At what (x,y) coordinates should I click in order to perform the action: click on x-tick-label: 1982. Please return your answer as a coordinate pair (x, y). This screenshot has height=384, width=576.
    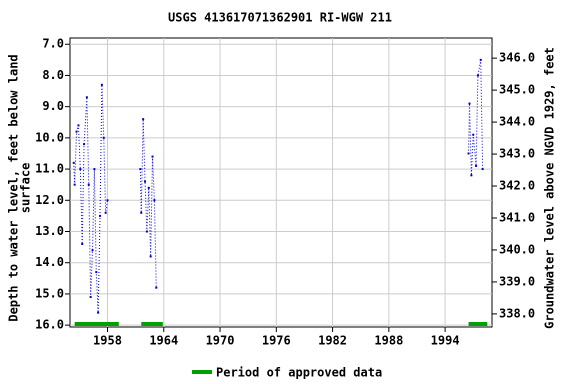
    Looking at the image, I should click on (332, 341).